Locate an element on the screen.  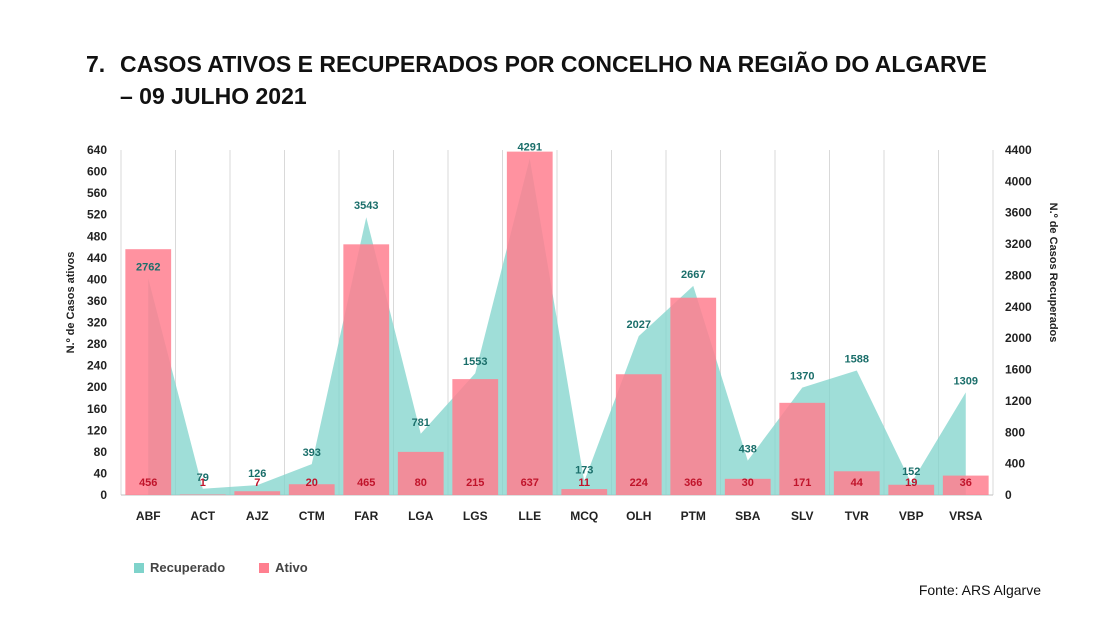
y-tick-label: 520 is located at coordinates (97, 215).